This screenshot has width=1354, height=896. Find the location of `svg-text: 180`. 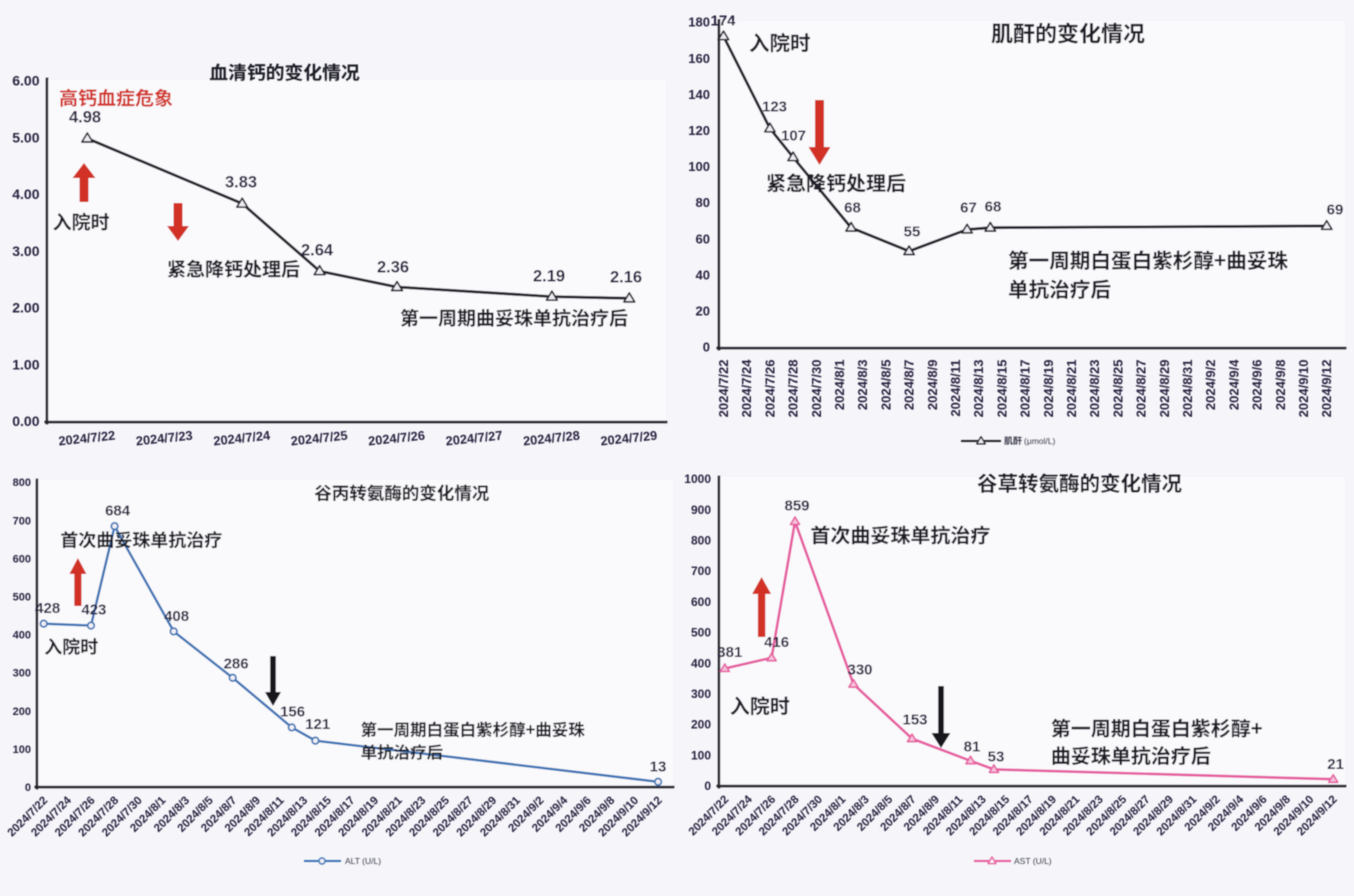

svg-text: 180 is located at coordinates (699, 22).